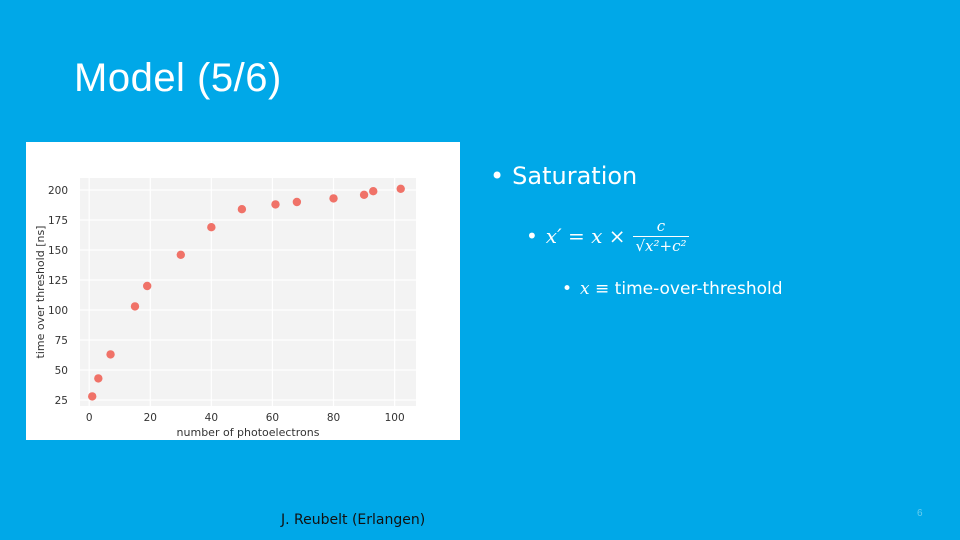 This screenshot has height=540, width=960. I want to click on y-tick-labels: 25 50 75 100 125 150 175 200, so click(58, 296).